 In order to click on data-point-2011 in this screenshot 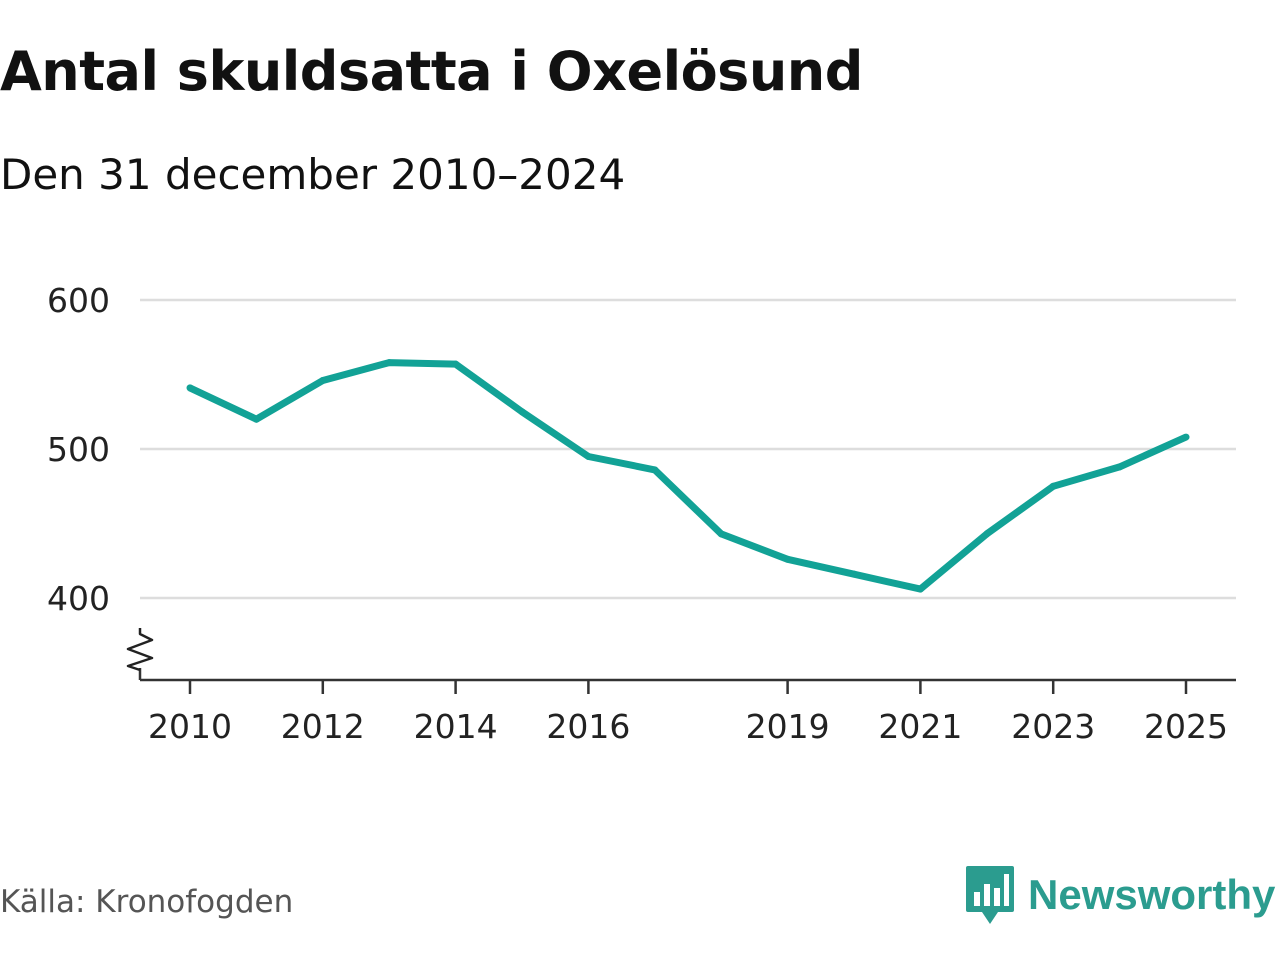, I will do `click(256, 419)`.